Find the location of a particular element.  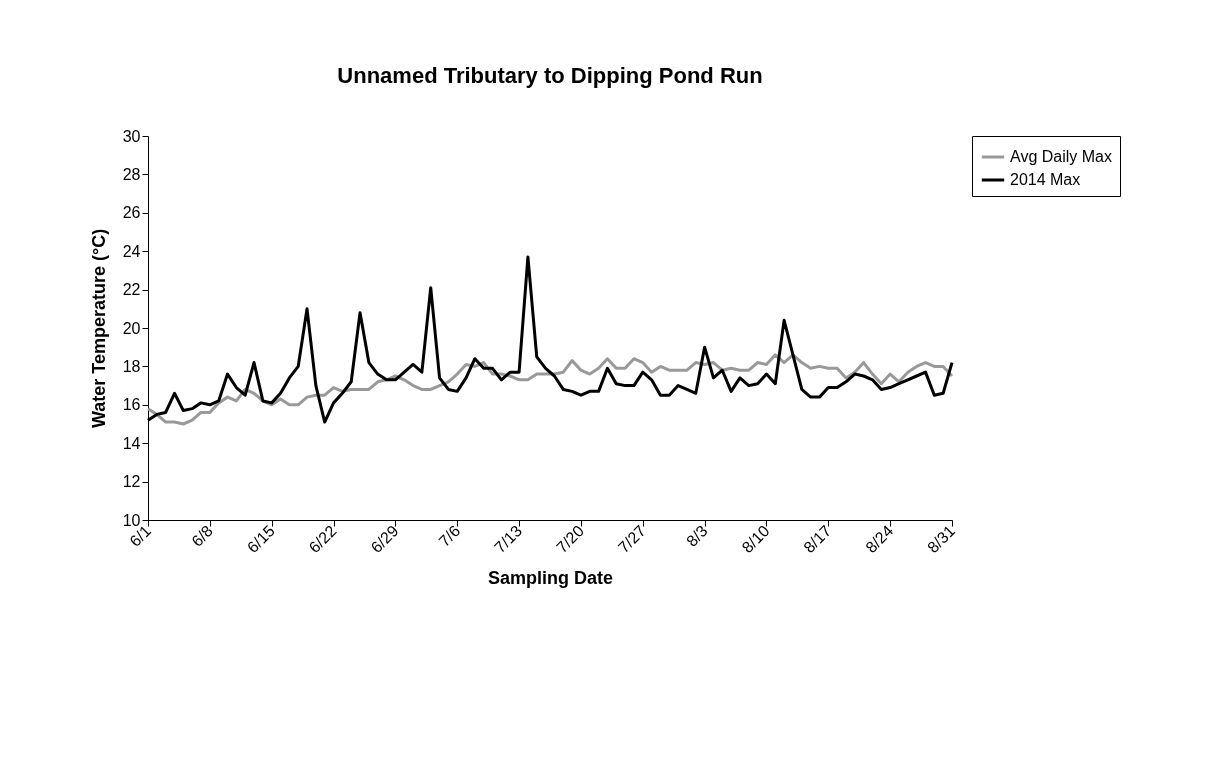

y-tick-label: 10 is located at coordinates (131, 520).